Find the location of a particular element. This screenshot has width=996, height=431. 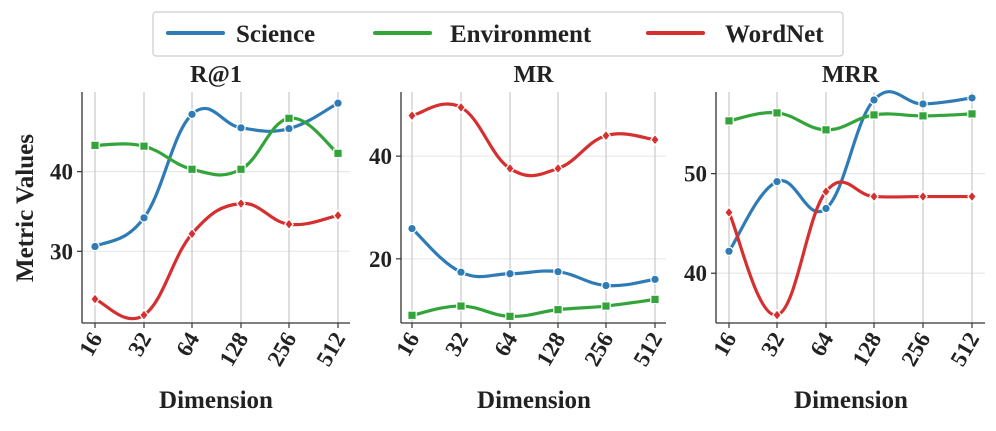

y-axis-label: Metric Values is located at coordinates (25, 208).